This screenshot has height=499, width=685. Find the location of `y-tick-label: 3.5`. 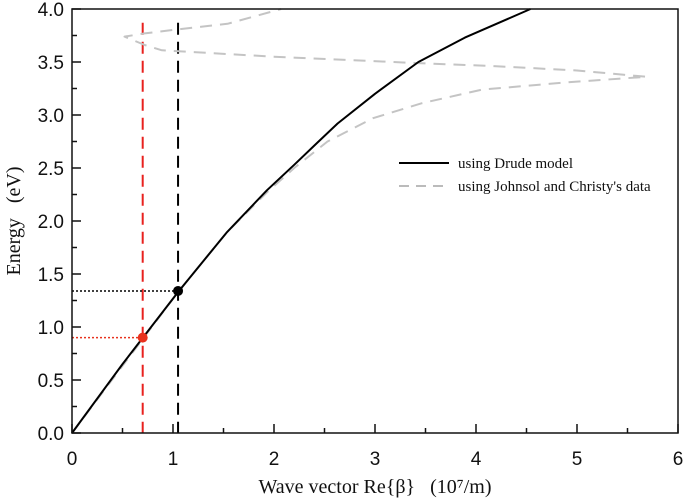

y-tick-label: 3.5 is located at coordinates (51, 63).